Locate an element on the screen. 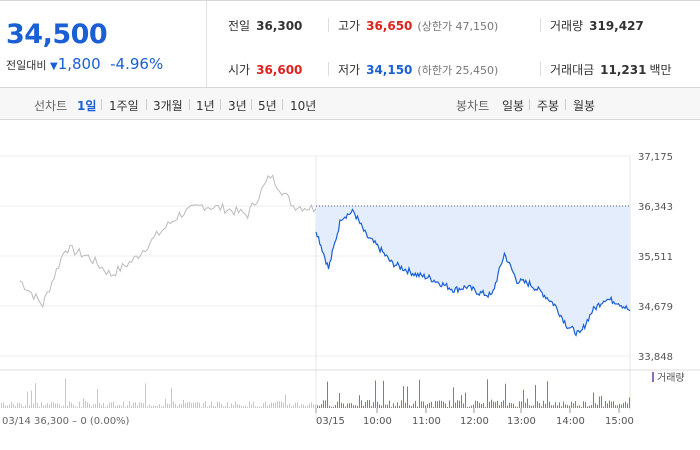 This screenshot has width=700, height=450. volume-value: 319,427 is located at coordinates (616, 26).